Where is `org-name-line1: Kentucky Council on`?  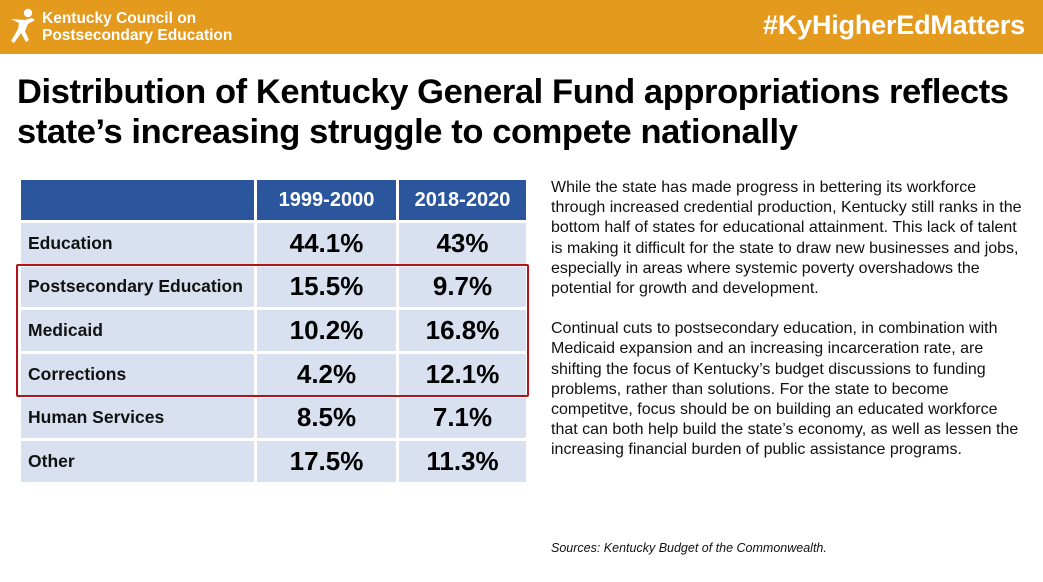 org-name-line1: Kentucky Council on is located at coordinates (119, 18).